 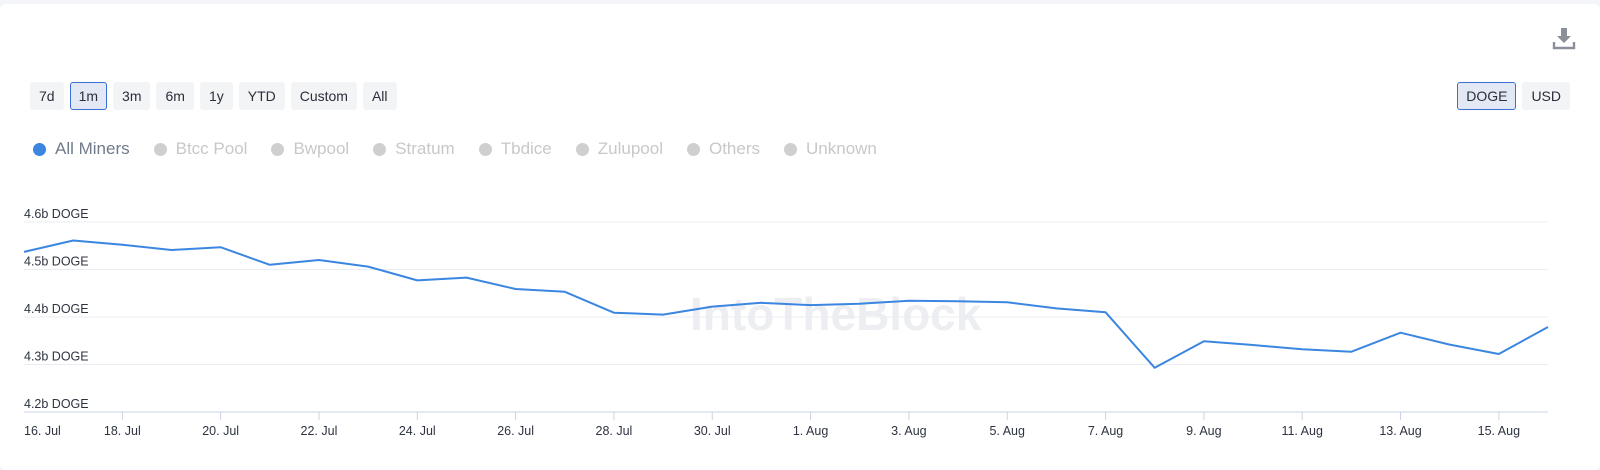 I want to click on unit-selector: DOGE USD, so click(x=1513, y=96).